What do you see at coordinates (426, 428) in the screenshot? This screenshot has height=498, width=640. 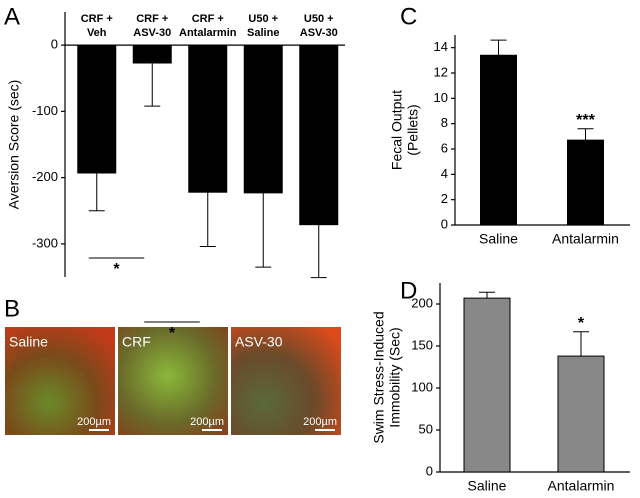 I see `y-tick-label: 50` at bounding box center [426, 428].